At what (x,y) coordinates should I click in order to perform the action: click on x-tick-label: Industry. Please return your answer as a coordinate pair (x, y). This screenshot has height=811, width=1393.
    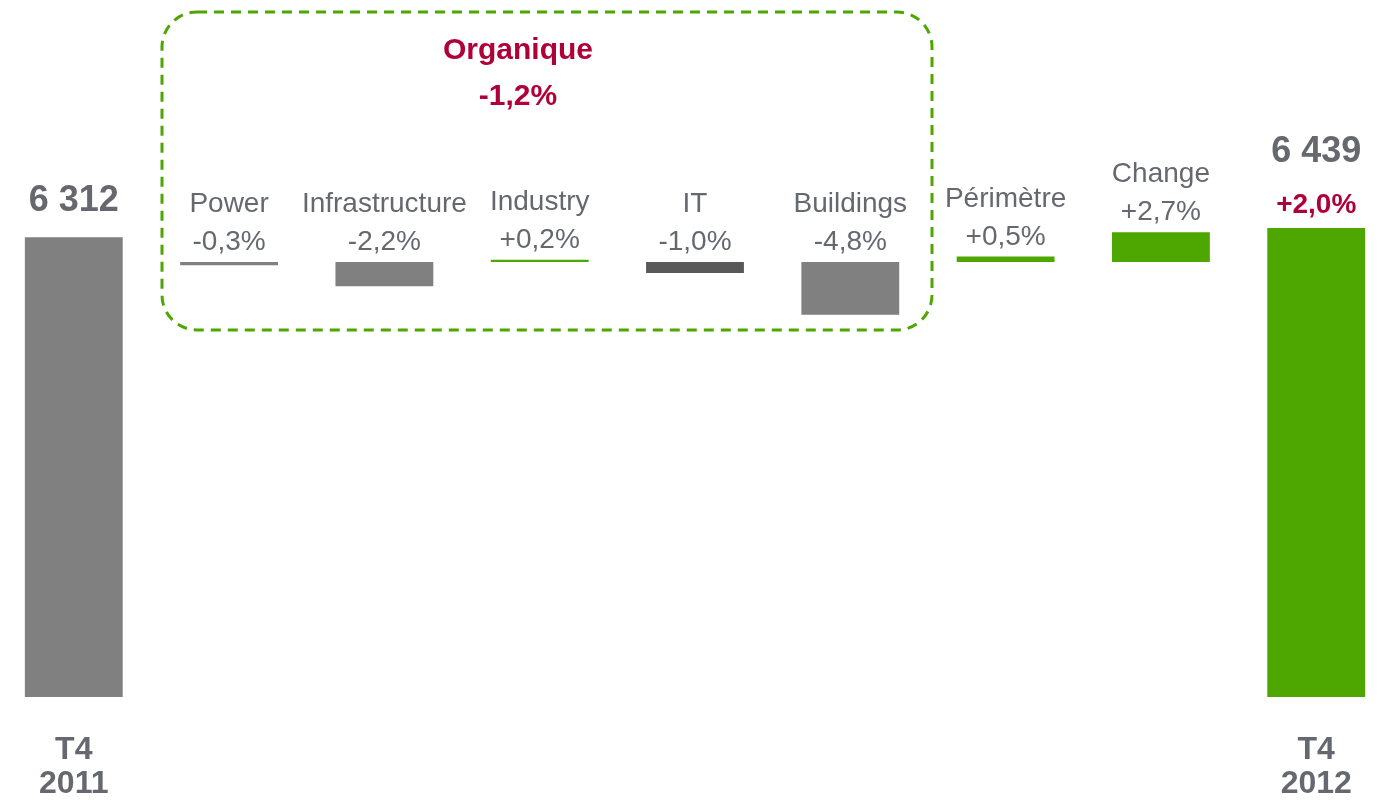
    Looking at the image, I should click on (539, 200).